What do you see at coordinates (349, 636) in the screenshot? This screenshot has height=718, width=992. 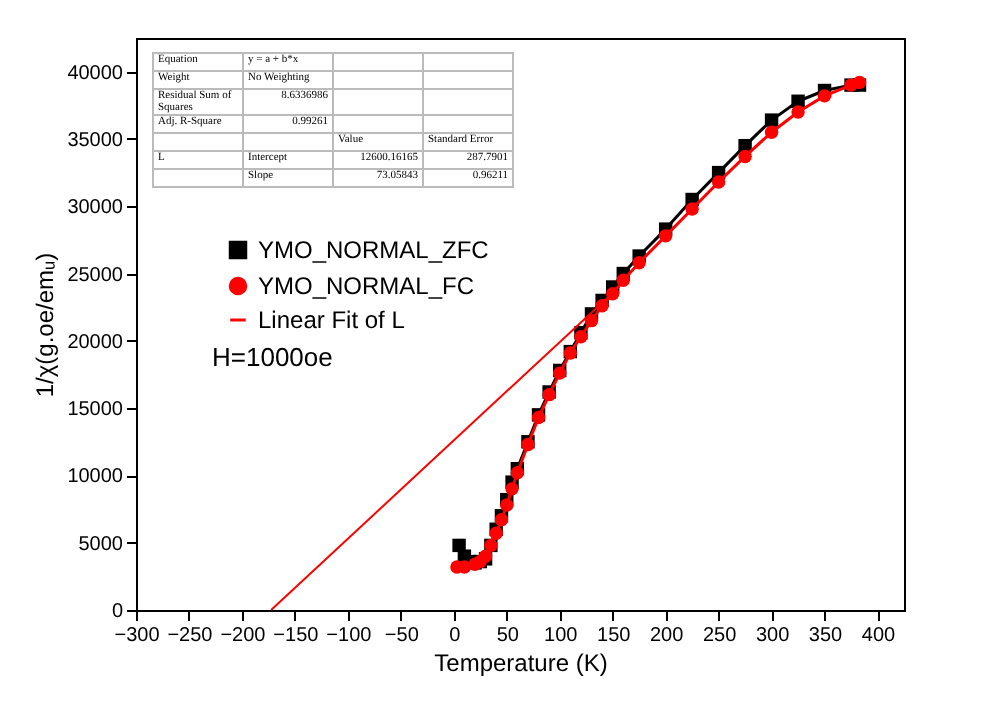 I see `x-tick-label: −100` at bounding box center [349, 636].